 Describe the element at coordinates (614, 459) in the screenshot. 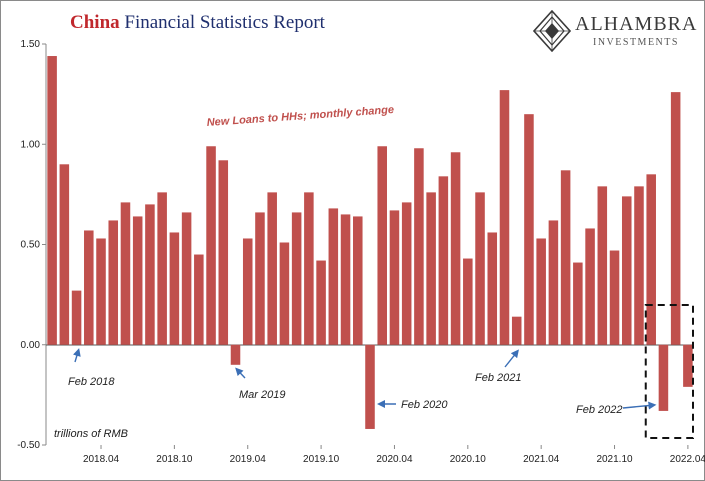

I see `x-tick-label: 2021.10` at that location.